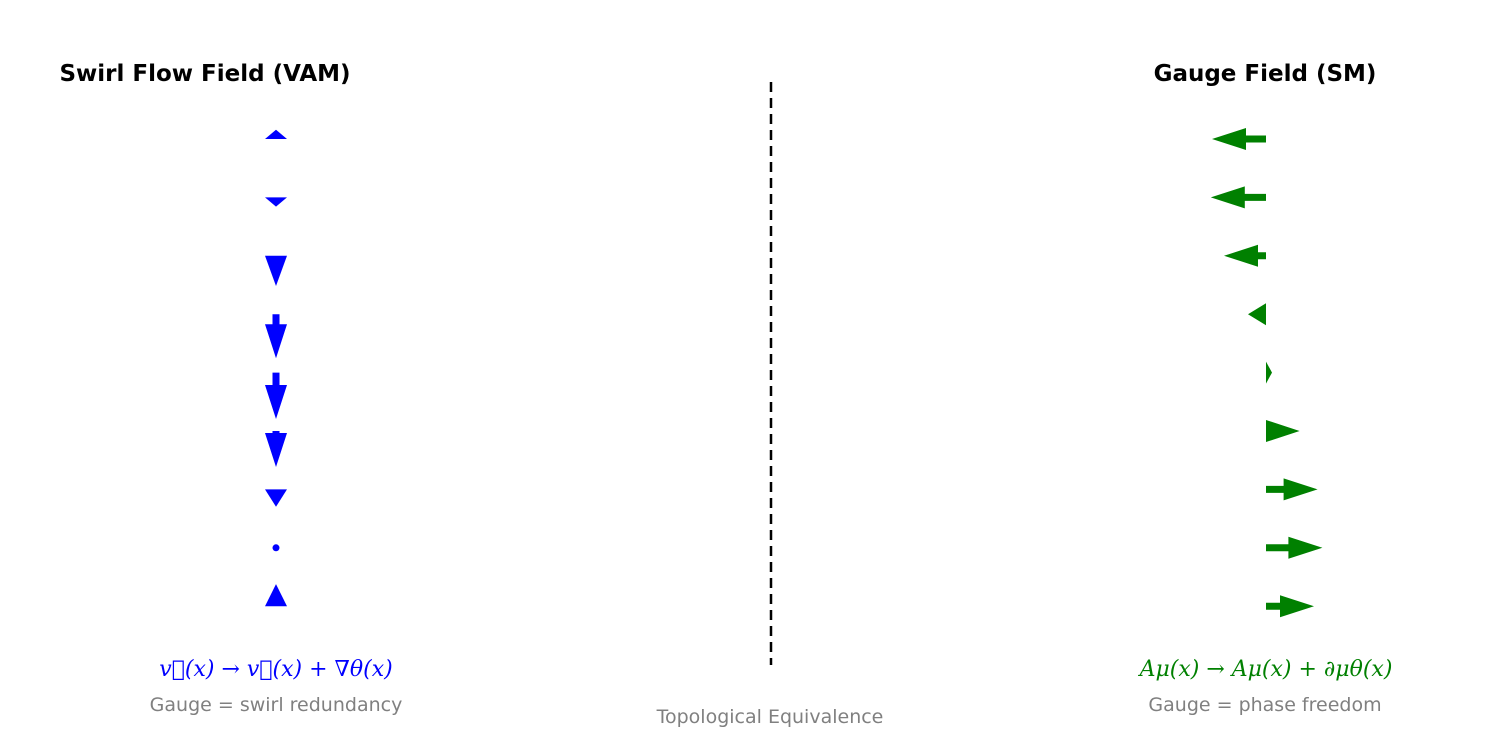 This screenshot has height=750, width=1500. I want to click on gauge-field-arrows, so click(1266, 373).